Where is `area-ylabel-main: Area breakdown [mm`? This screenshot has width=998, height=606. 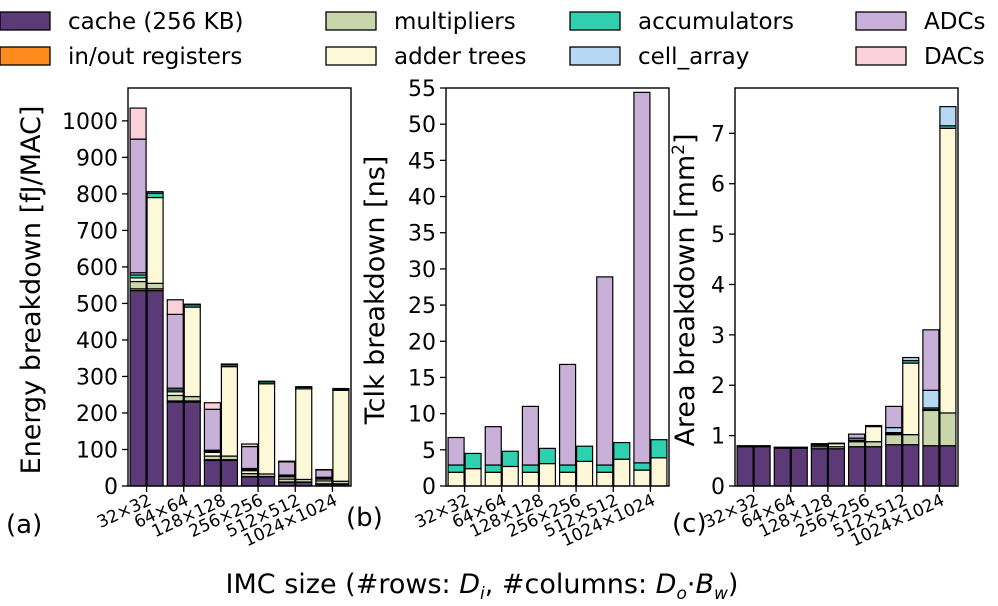
area-ylabel-main: Area breakdown [mm is located at coordinates (685, 301).